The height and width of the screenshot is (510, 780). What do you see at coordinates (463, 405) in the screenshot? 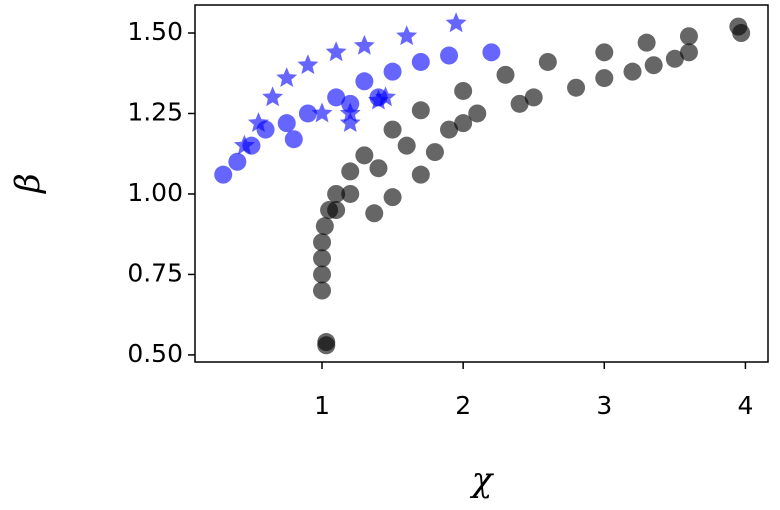
I see `x-tick-label: 2` at bounding box center [463, 405].